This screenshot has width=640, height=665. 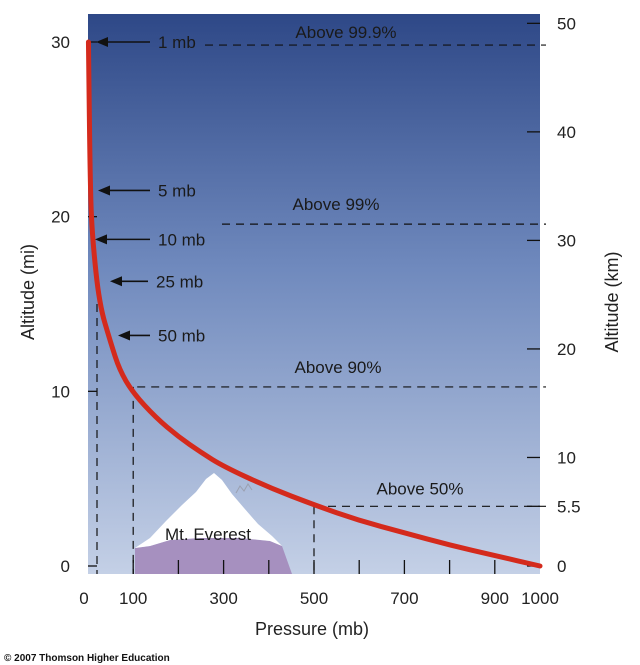 I want to click on y-axis-title-left: Altitude (mi), so click(x=28, y=292).